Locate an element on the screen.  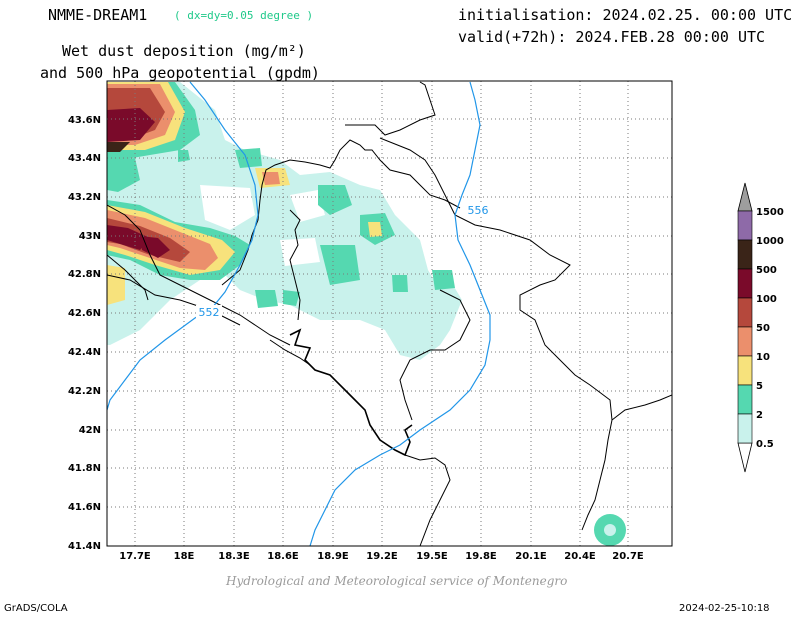
legend-level: 10 is located at coordinates (763, 357).